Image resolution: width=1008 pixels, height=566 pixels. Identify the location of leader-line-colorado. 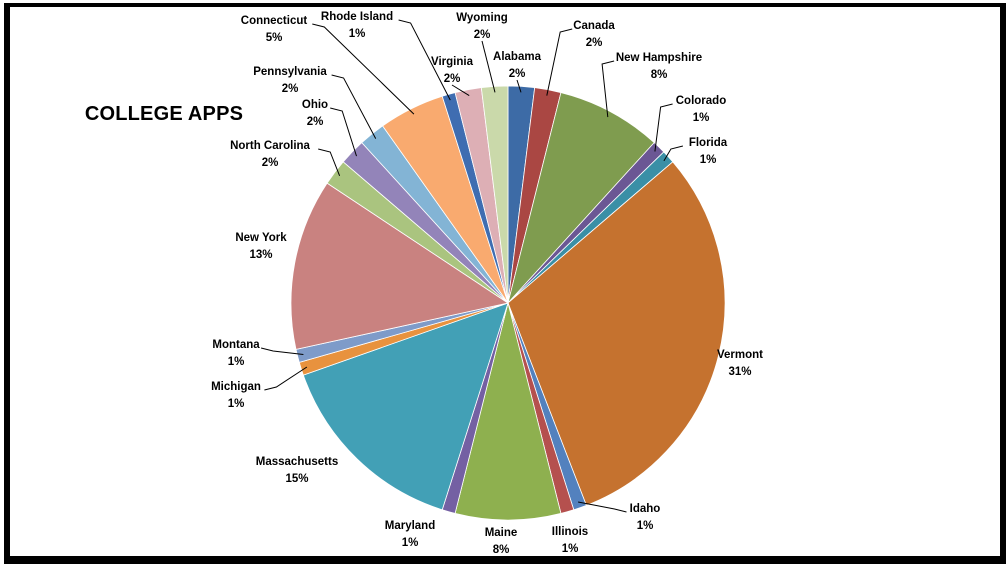
(663, 127).